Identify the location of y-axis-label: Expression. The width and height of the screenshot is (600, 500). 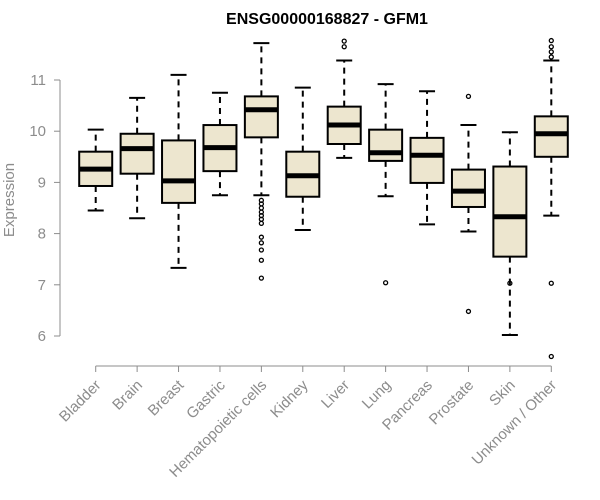
(9, 200).